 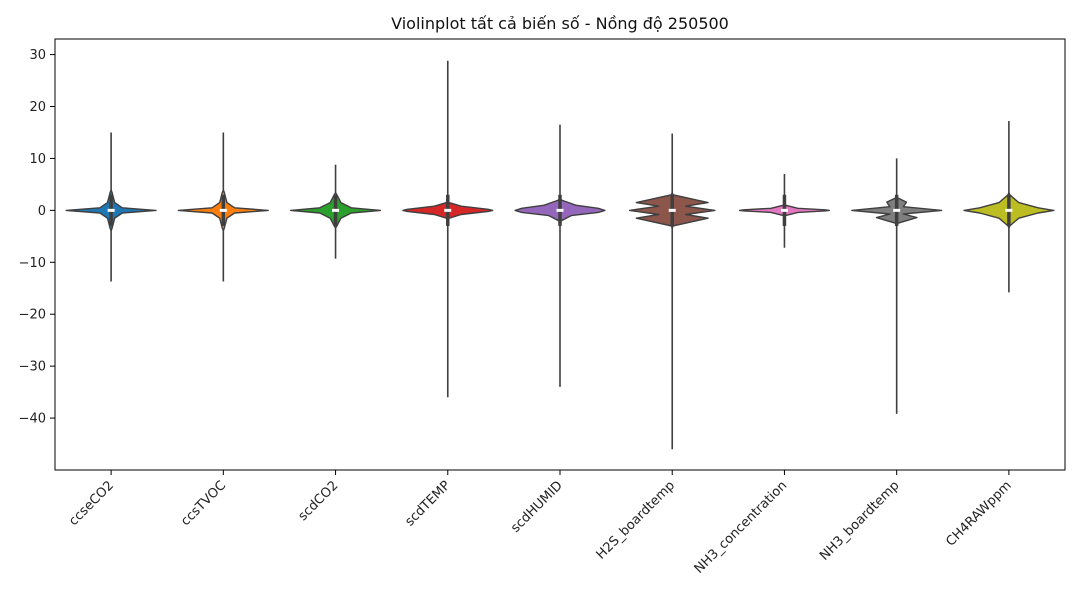 I want to click on y-tick-label: −20, so click(x=32, y=315).